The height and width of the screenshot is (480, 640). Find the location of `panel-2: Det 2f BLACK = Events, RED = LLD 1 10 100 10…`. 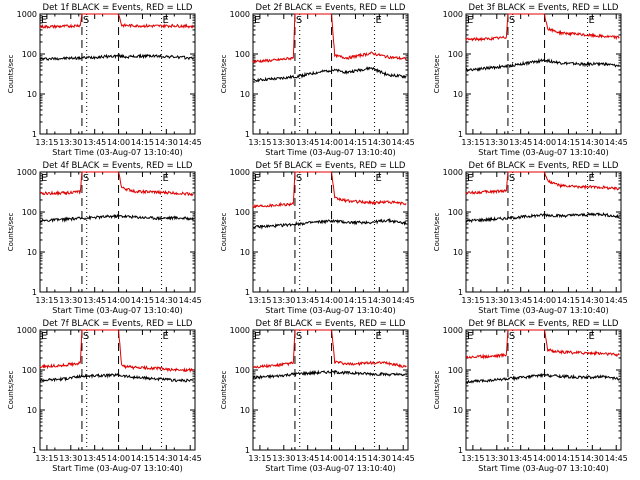

panel-2: Det 2f BLACK = Events, RED = LLD 1 10 100 10… is located at coordinates (317, 80).